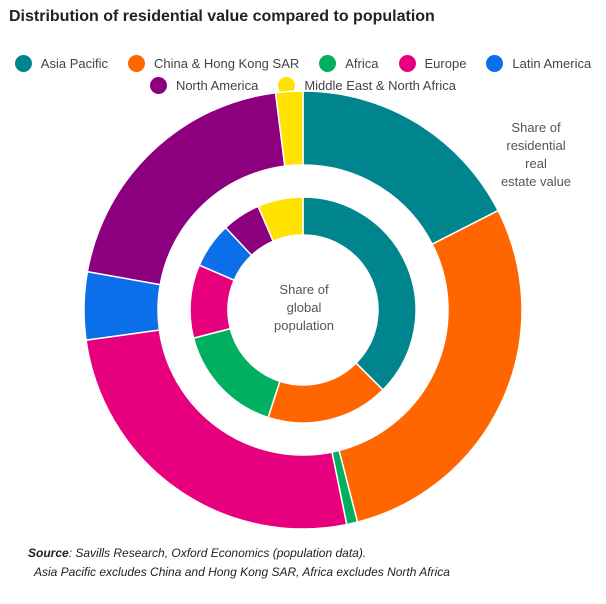 Image resolution: width=606 pixels, height=604 pixels. What do you see at coordinates (328, 63) in the screenshot?
I see `legend-swatch-africa` at bounding box center [328, 63].